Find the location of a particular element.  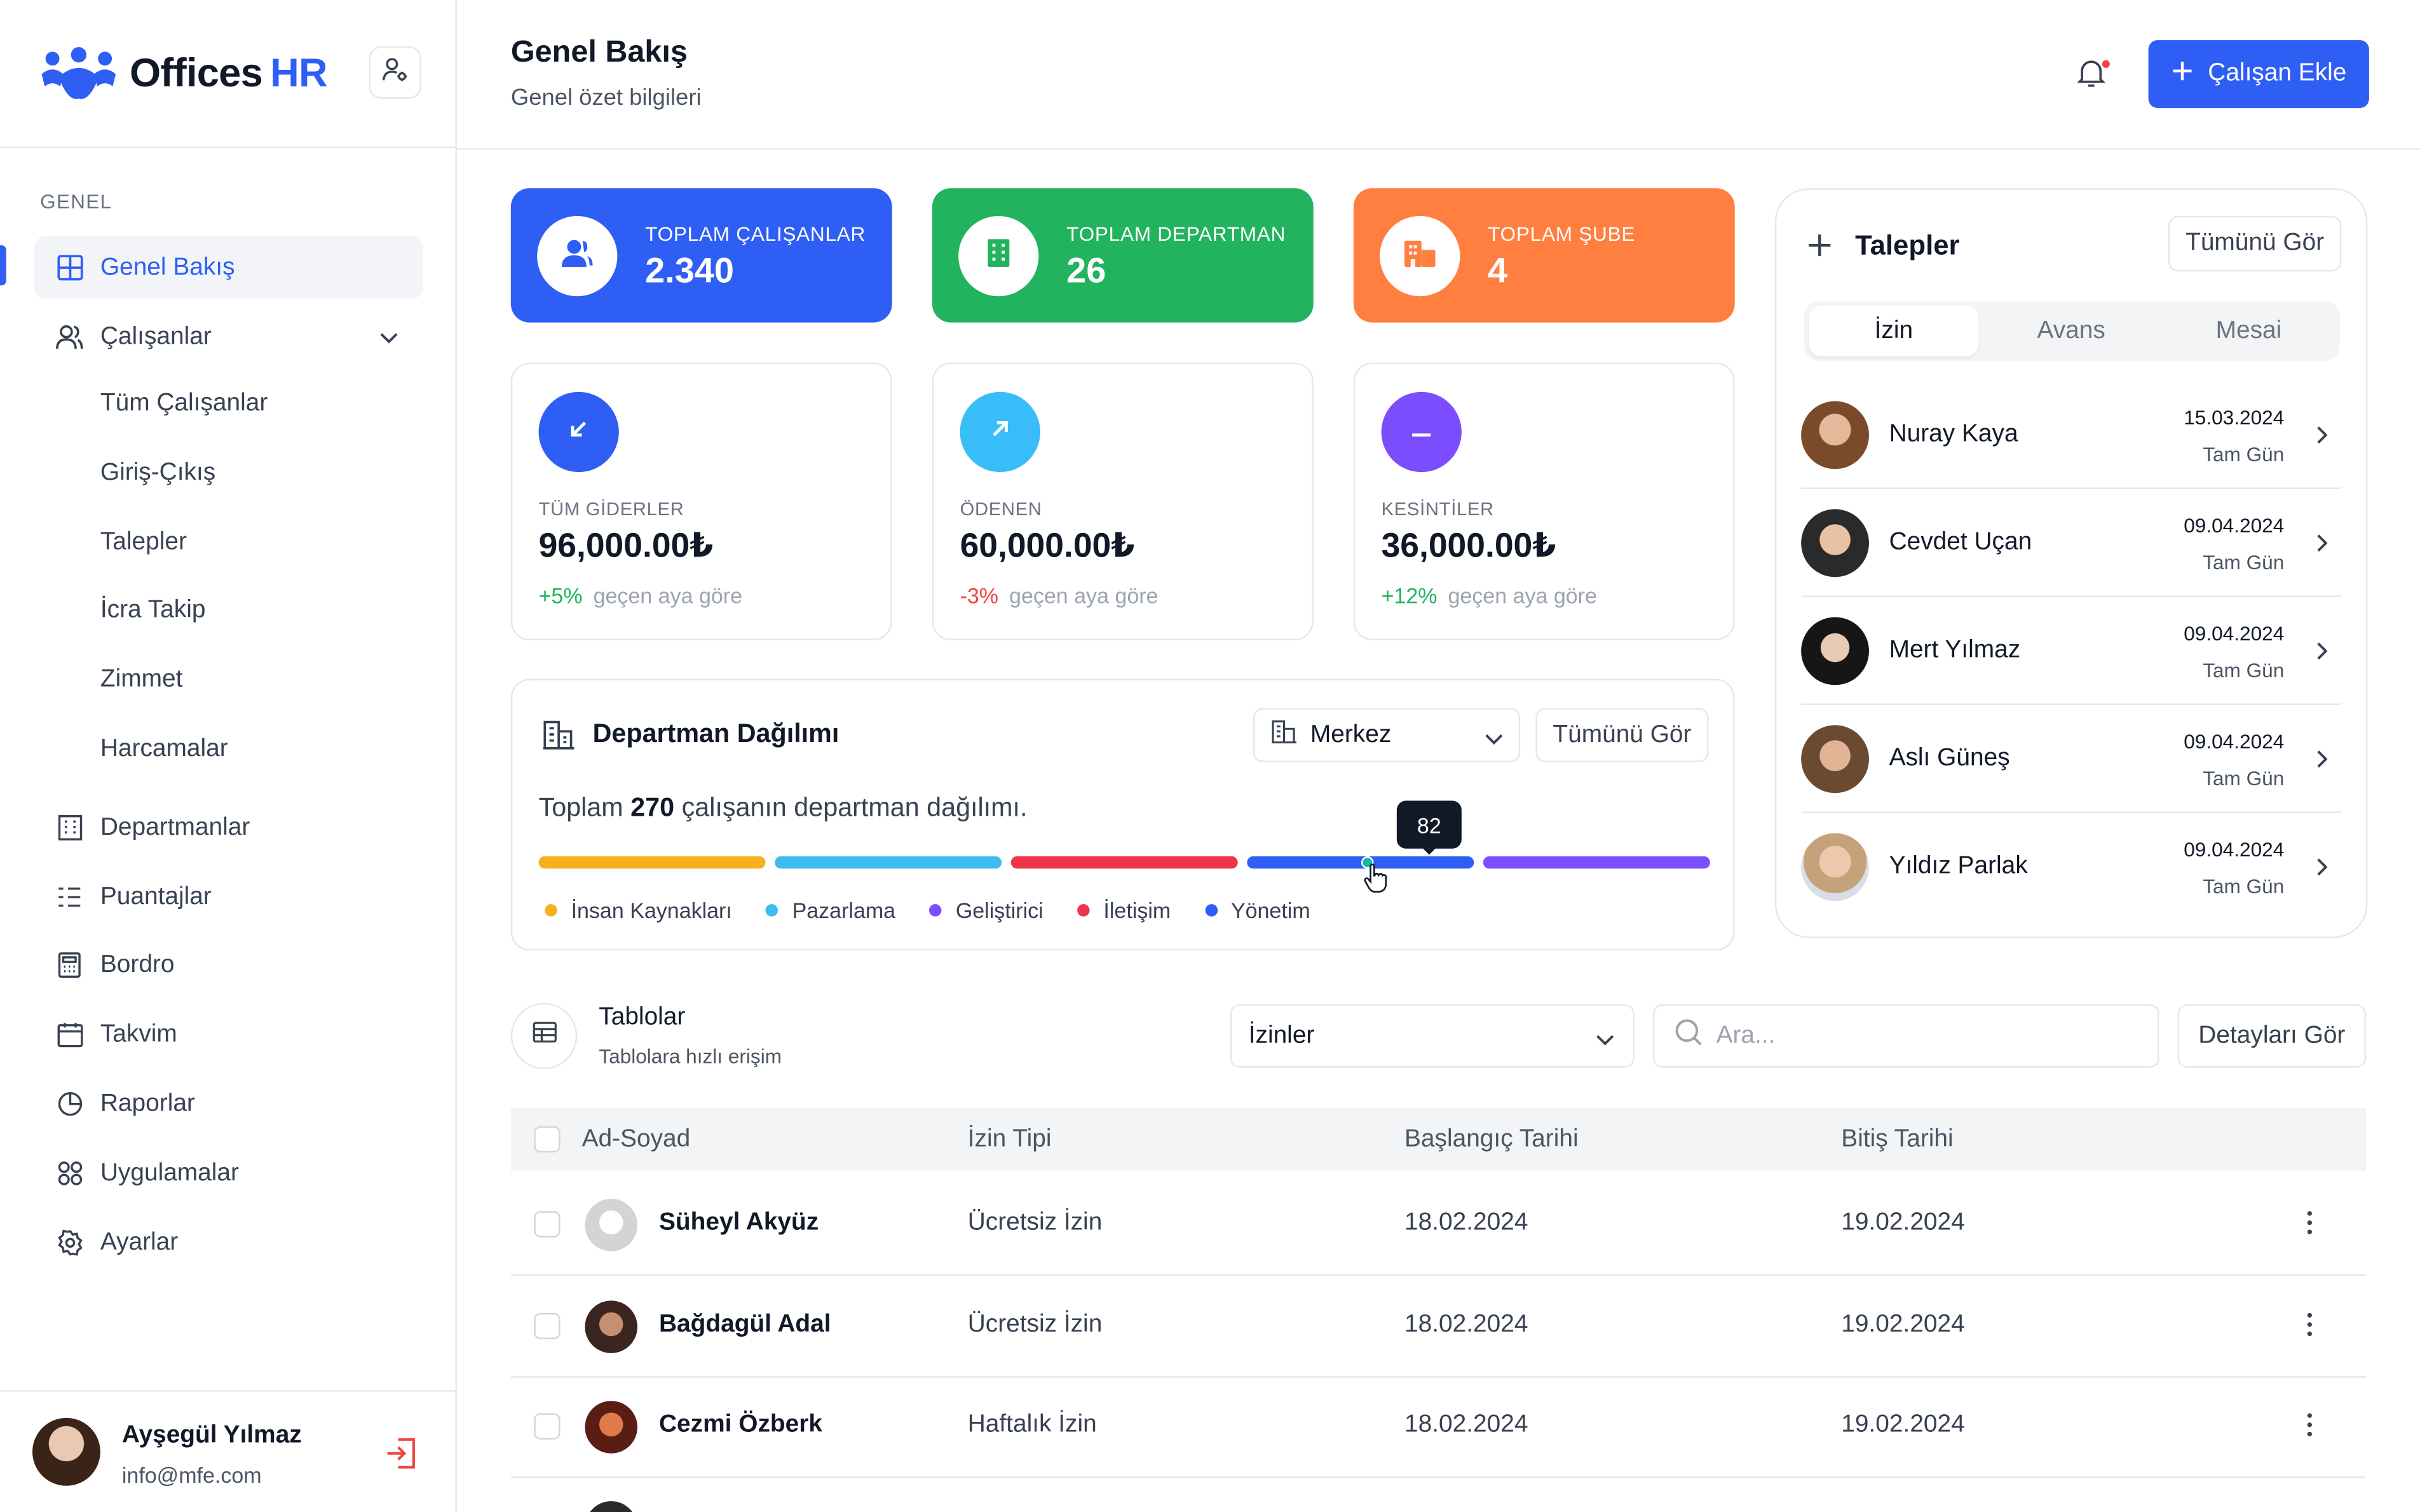

segment-communication is located at coordinates (1124, 862).